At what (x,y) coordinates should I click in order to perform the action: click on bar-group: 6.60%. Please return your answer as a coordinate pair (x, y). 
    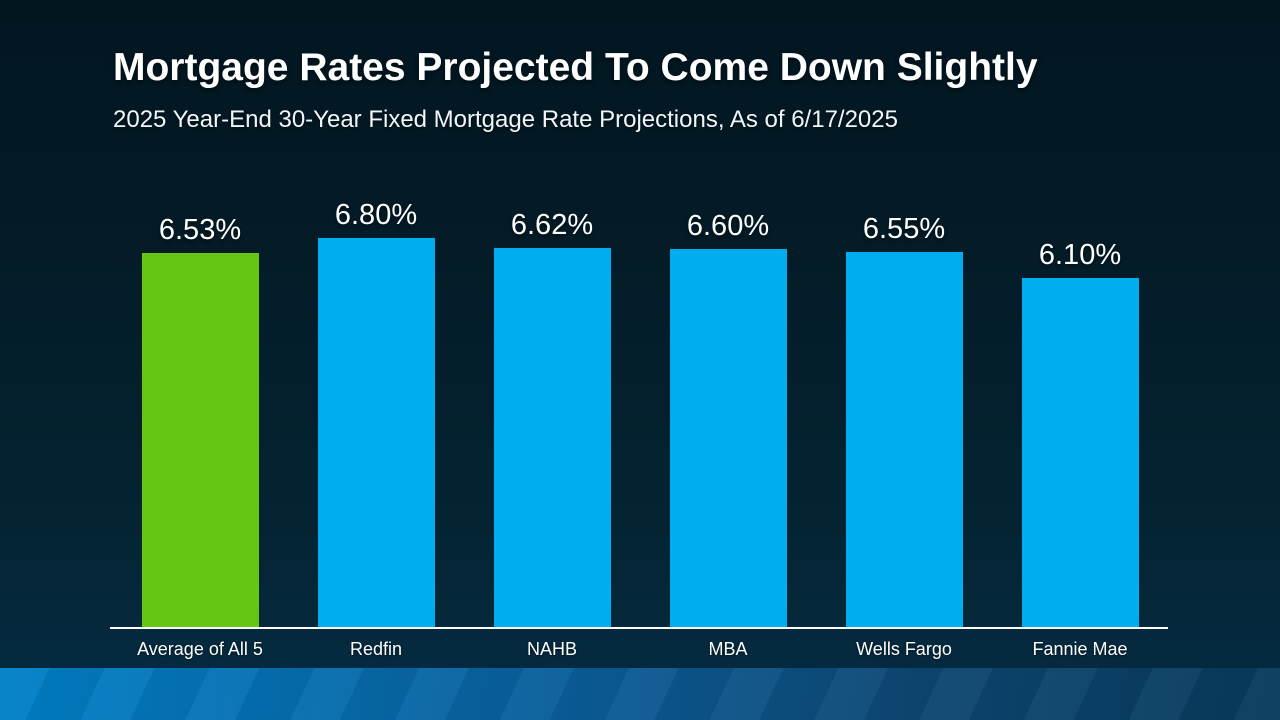
    Looking at the image, I should click on (728, 418).